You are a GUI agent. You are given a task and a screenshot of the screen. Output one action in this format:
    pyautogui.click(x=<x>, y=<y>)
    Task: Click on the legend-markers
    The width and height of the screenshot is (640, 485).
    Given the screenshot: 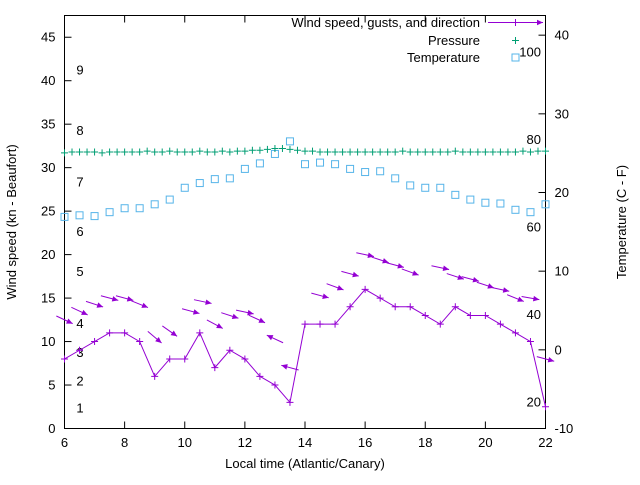 What is the action you would take?
    pyautogui.click(x=515, y=40)
    